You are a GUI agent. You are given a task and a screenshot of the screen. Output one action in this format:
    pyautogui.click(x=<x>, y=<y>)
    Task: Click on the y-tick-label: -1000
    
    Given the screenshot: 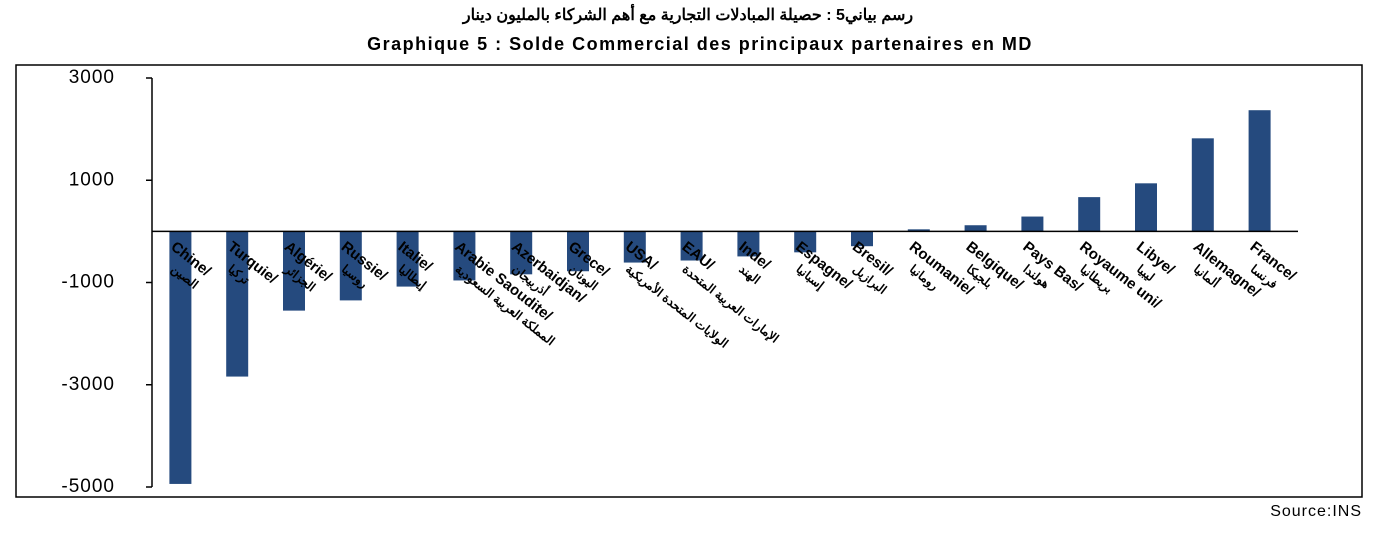 What is the action you would take?
    pyautogui.click(x=88, y=282)
    